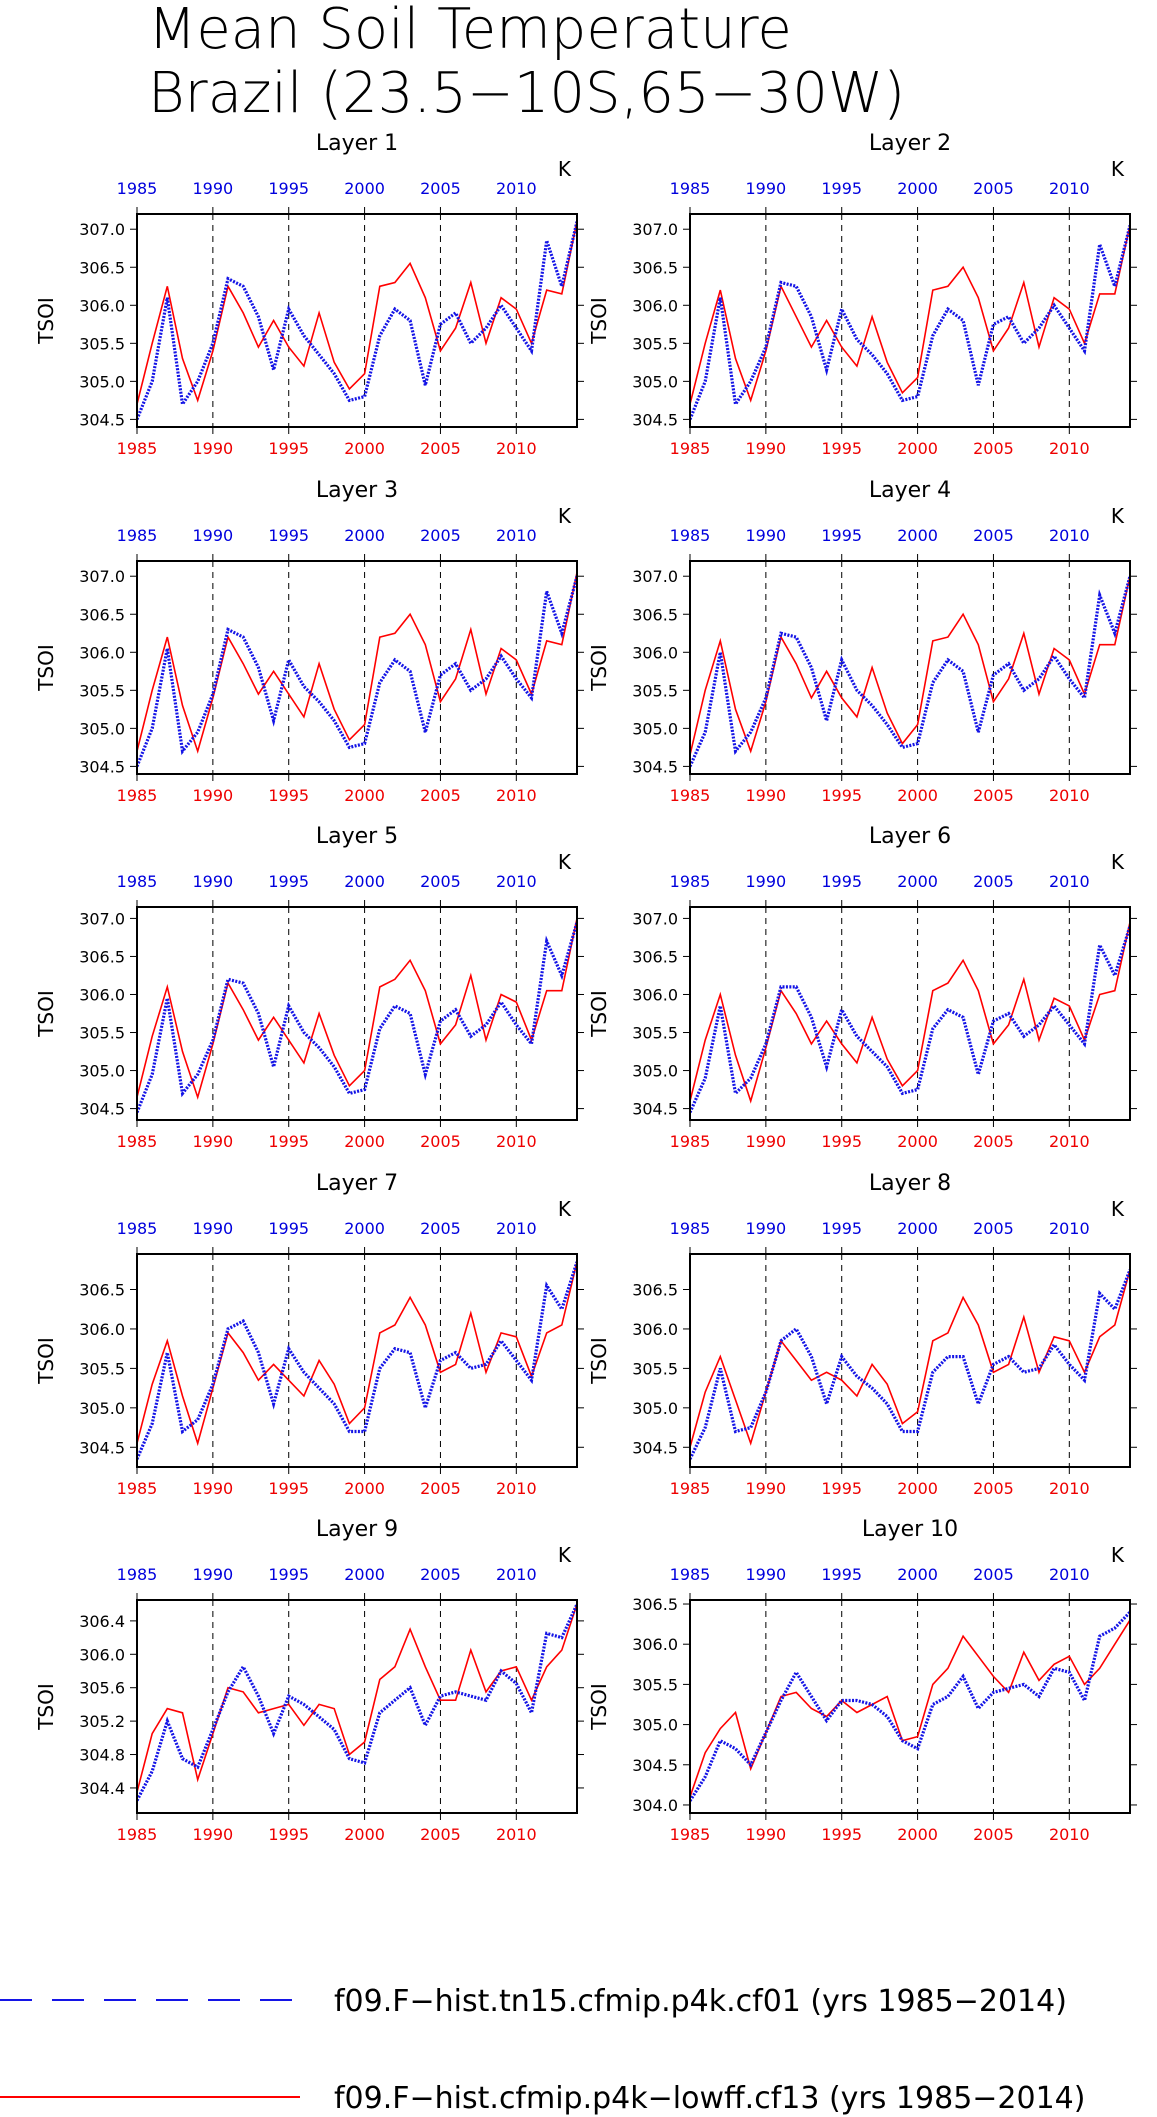 The image size is (1157, 2117). Describe the element at coordinates (357, 1183) in the screenshot. I see `panel-title: Layer 7` at that location.